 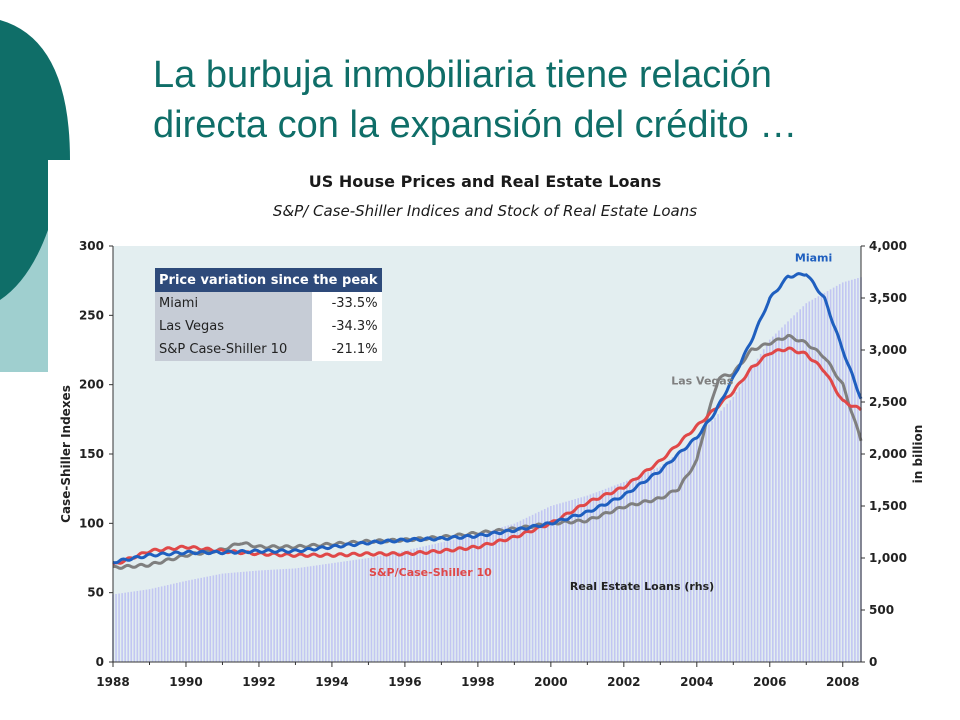 What do you see at coordinates (100, 662) in the screenshot?
I see `y-tick-label: 0` at bounding box center [100, 662].